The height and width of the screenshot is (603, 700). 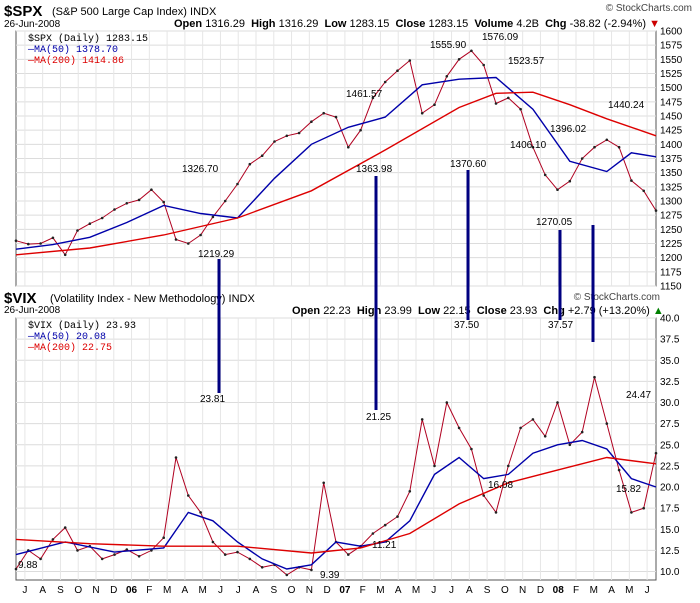 What do you see at coordinates (528, 145) in the screenshot?
I see `spx-annotation: 1406.10` at bounding box center [528, 145].